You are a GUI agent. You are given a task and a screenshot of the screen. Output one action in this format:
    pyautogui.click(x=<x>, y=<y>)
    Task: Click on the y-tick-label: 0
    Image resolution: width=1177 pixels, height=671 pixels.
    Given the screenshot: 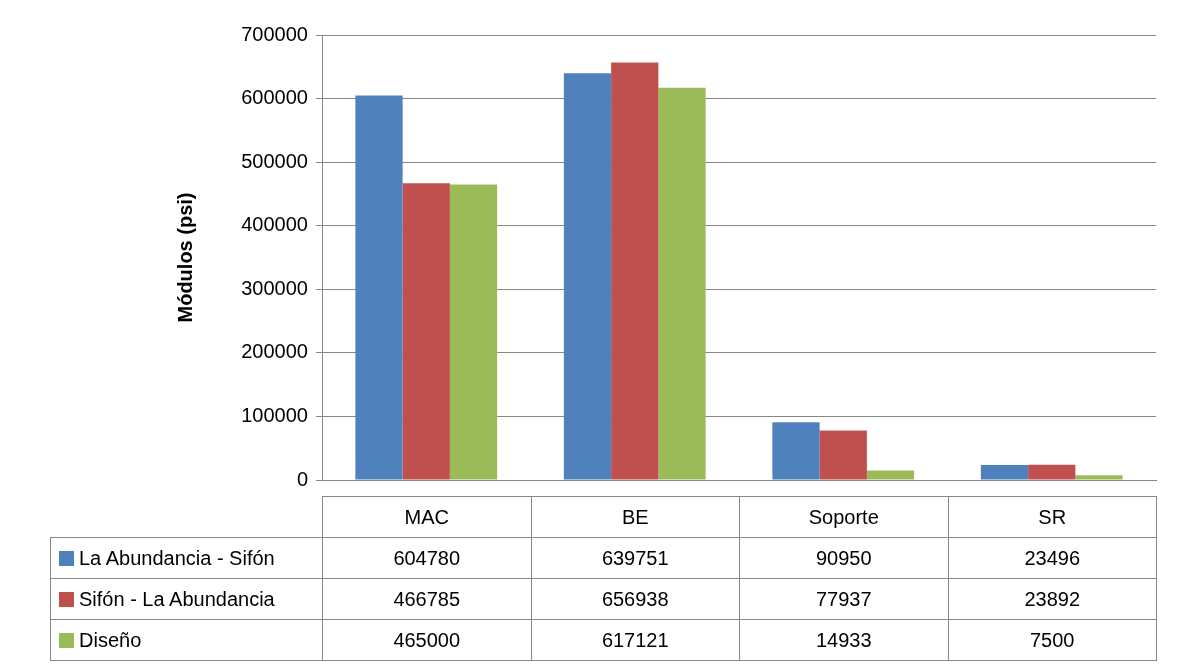 What is the action you would take?
    pyautogui.click(x=302, y=478)
    